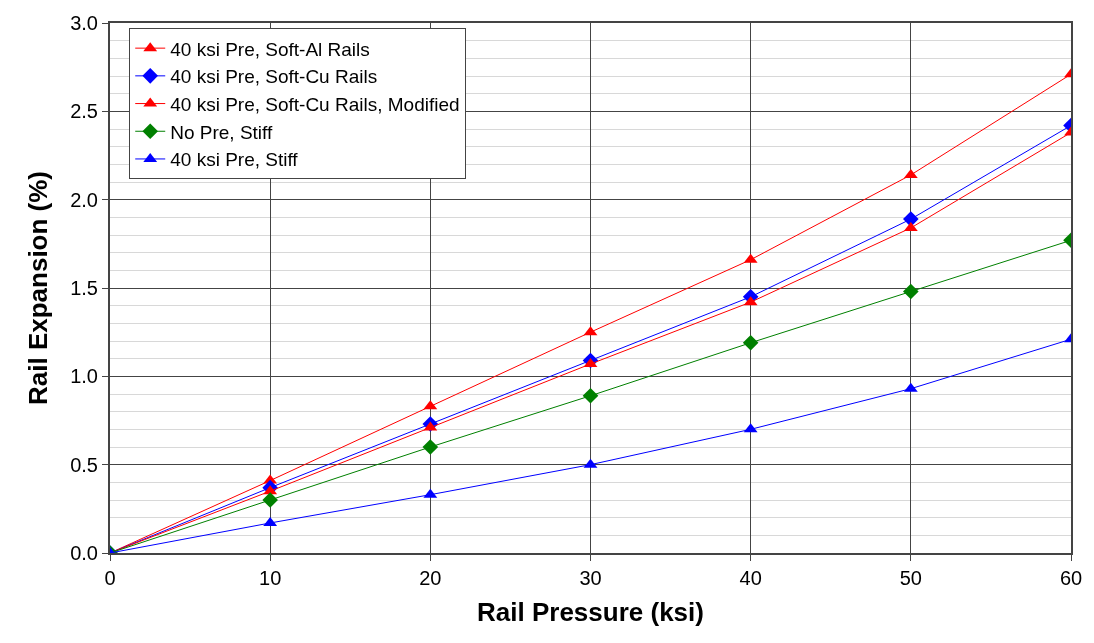 The width and height of the screenshot is (1094, 643). I want to click on legend-label: 40 ksi Pre, Stiff, so click(234, 160).